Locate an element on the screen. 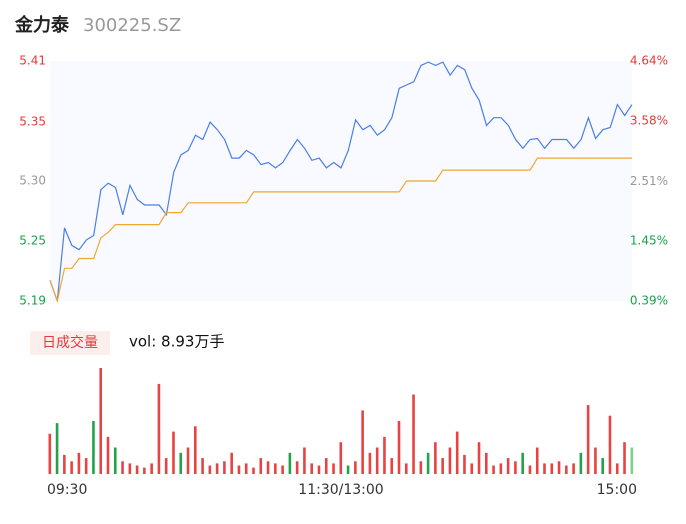 The width and height of the screenshot is (686, 524). x-tick-label: 11:30/13:00 is located at coordinates (340, 490).